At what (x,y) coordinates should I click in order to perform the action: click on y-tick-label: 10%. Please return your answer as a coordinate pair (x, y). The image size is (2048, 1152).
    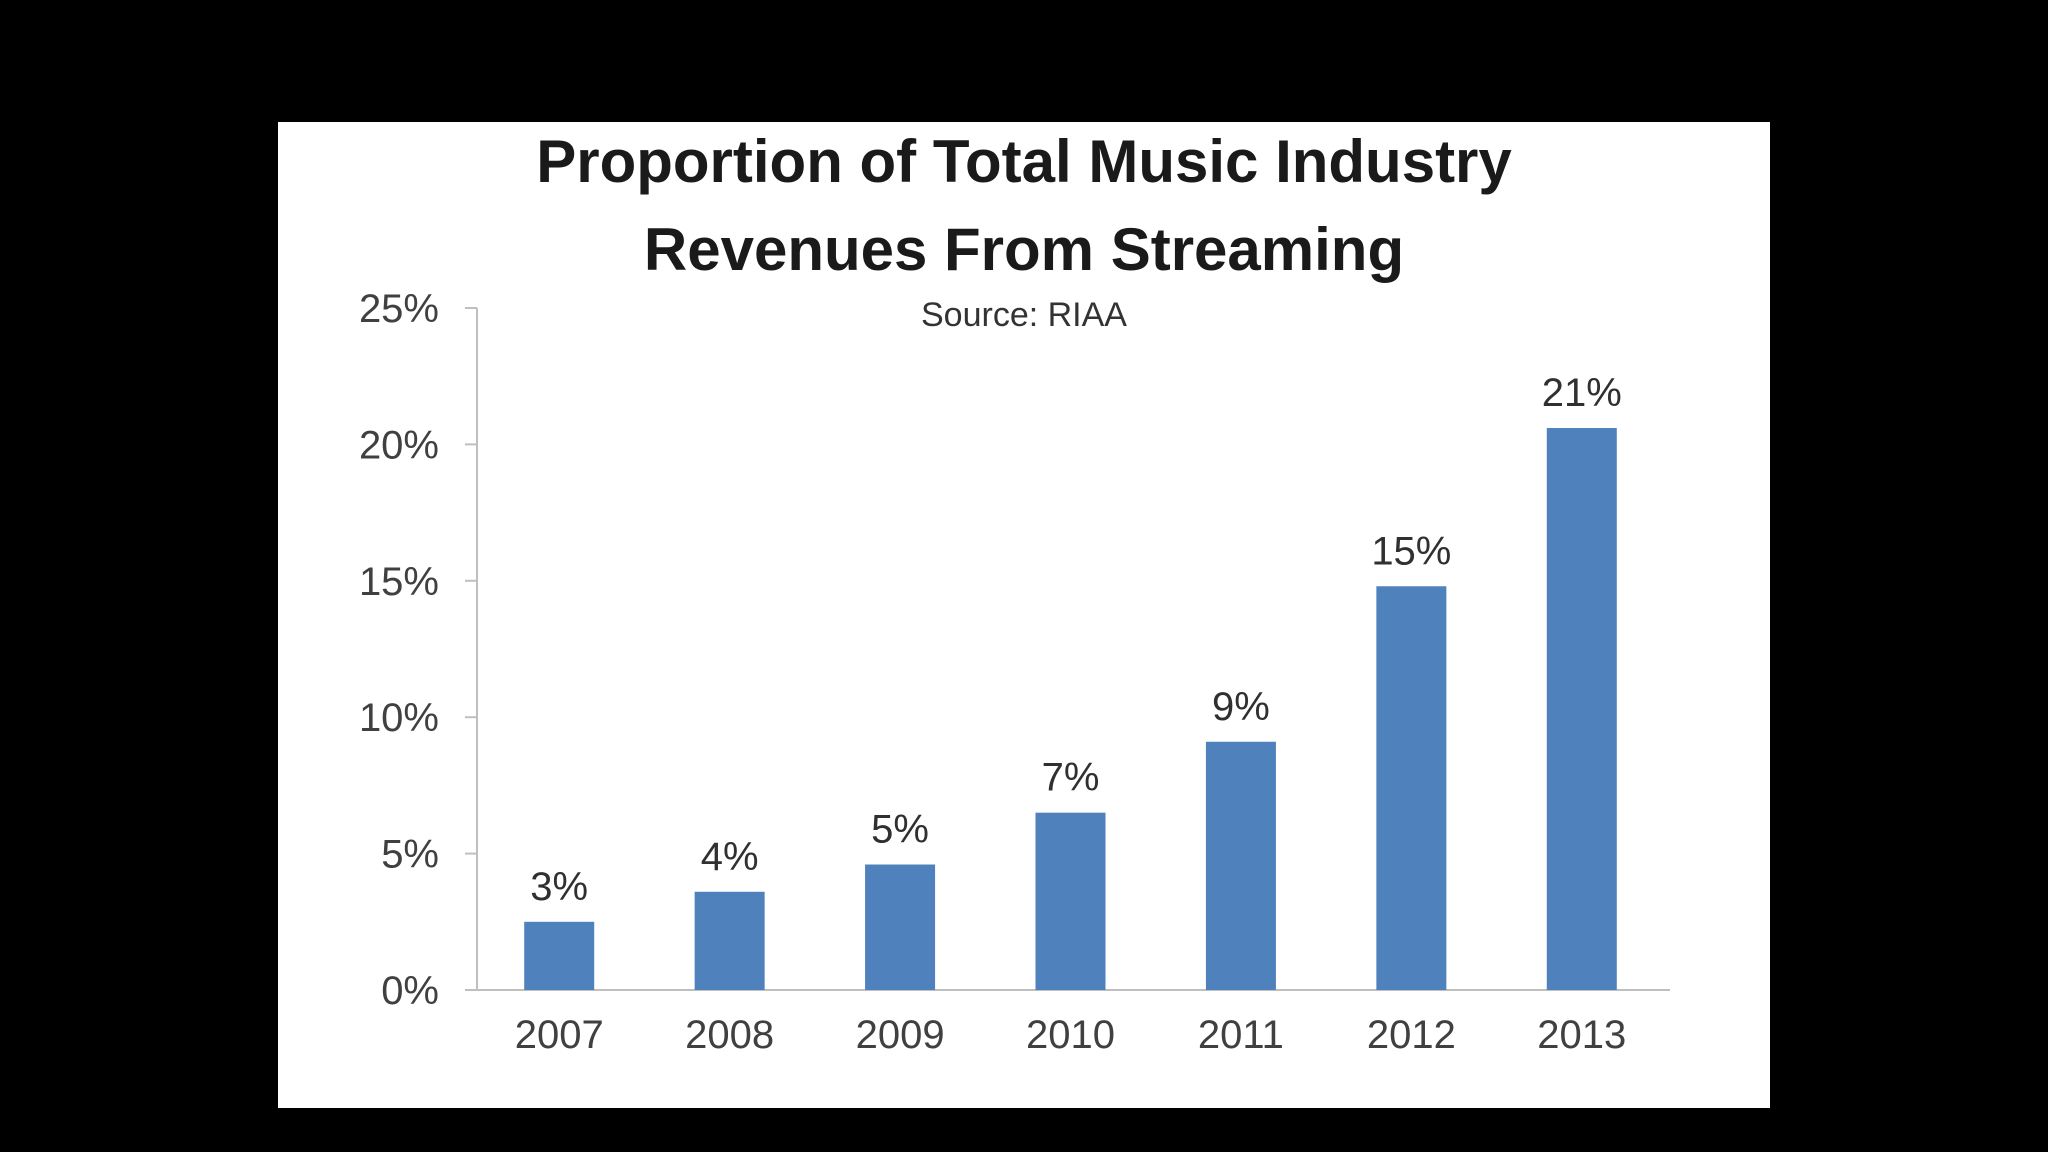
    Looking at the image, I should click on (399, 718).